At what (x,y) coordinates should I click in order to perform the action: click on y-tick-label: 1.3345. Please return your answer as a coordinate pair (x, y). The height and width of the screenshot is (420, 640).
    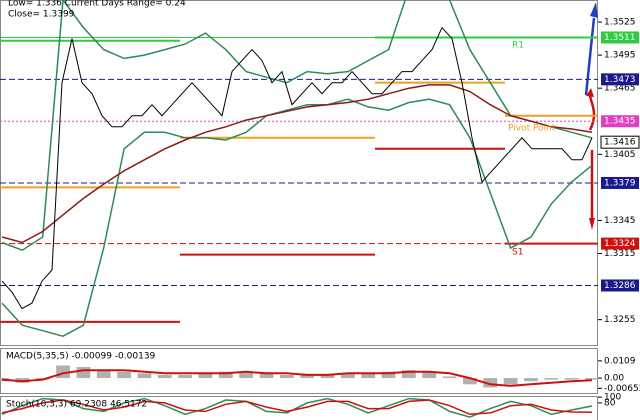
    Looking at the image, I should click on (620, 221).